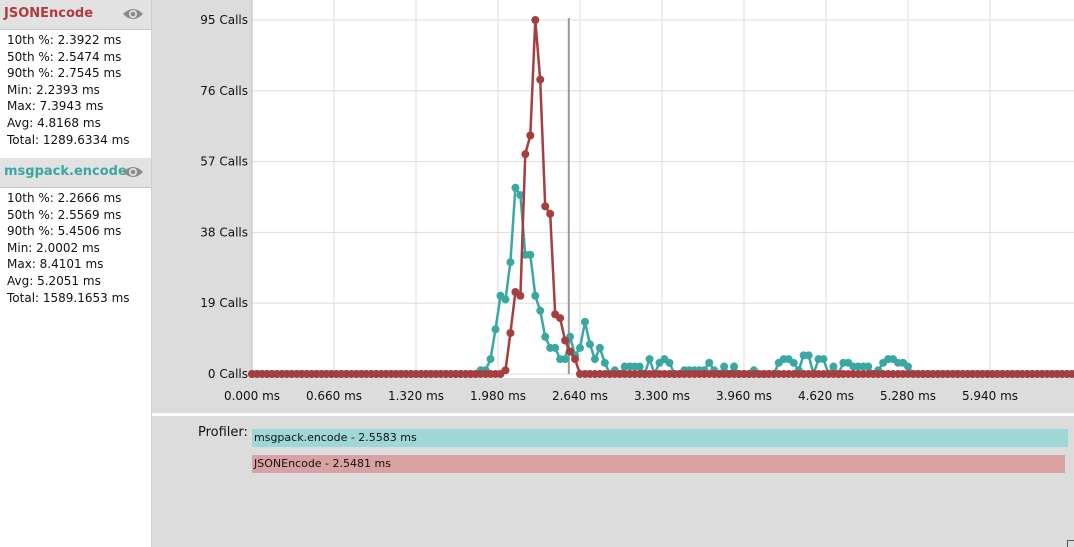  Describe the element at coordinates (68, 139) in the screenshot. I see `stat-line: Total: 1289.6334 ms` at that location.